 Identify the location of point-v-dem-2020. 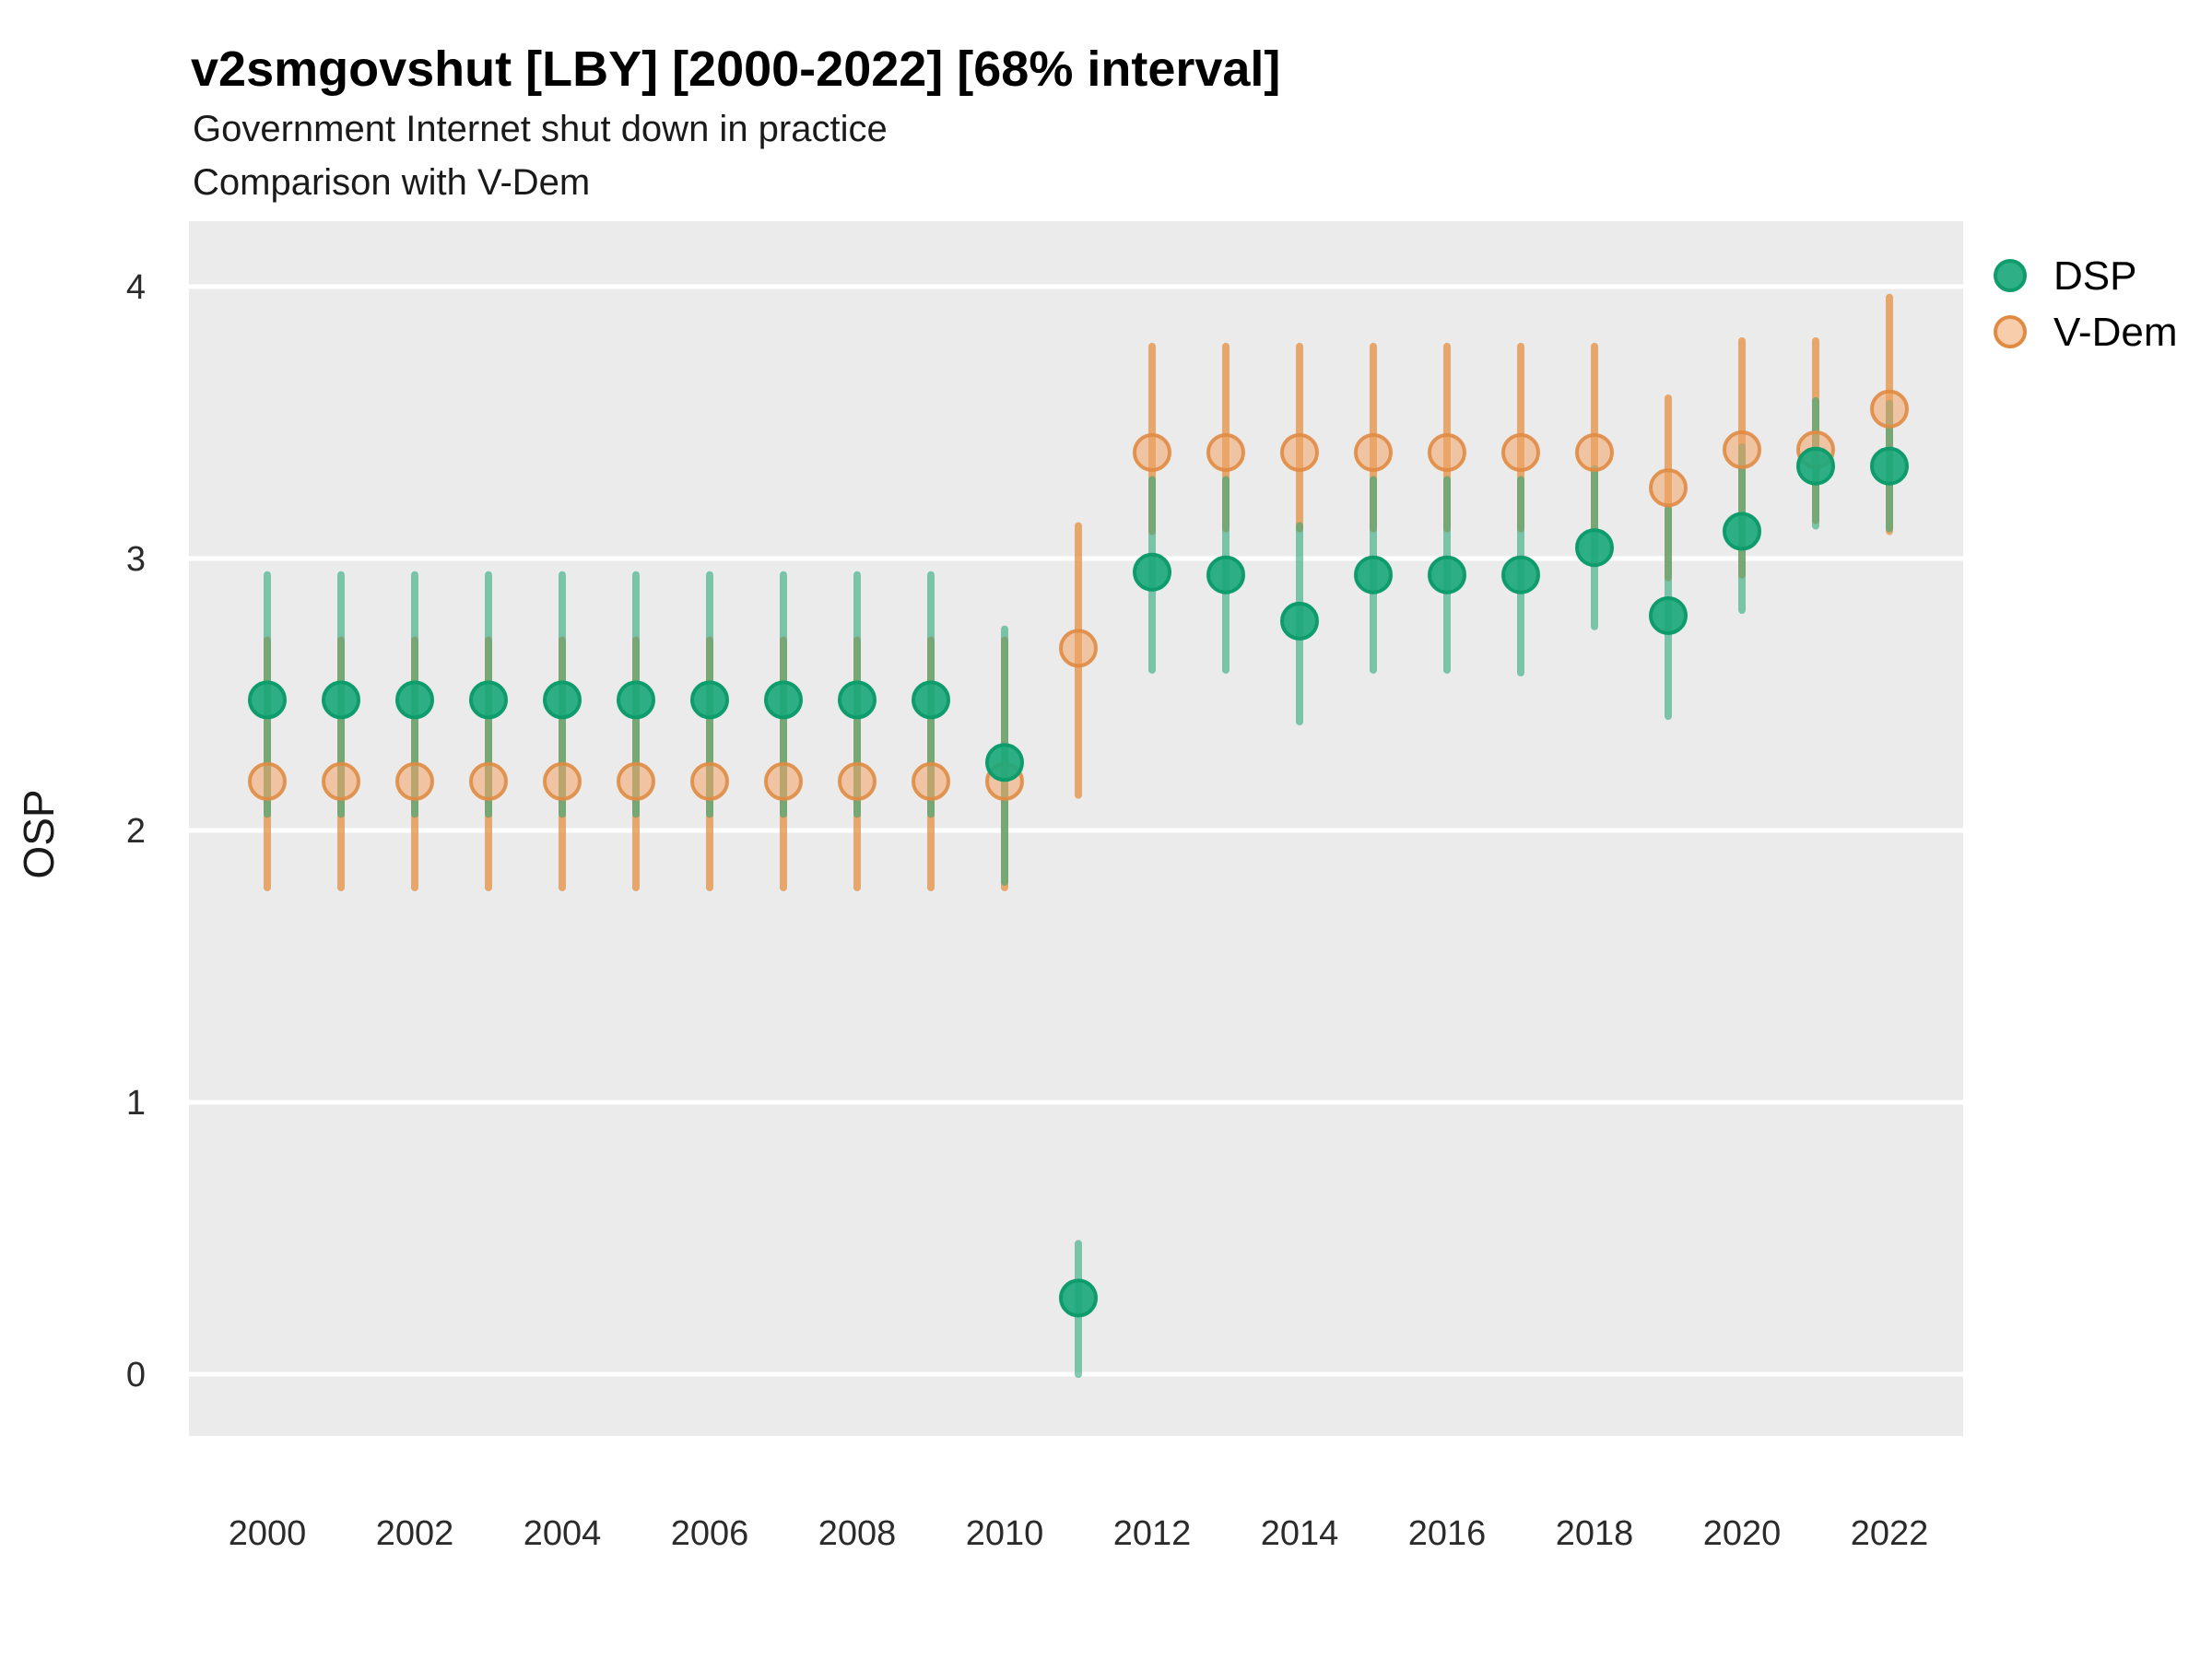
(1742, 449).